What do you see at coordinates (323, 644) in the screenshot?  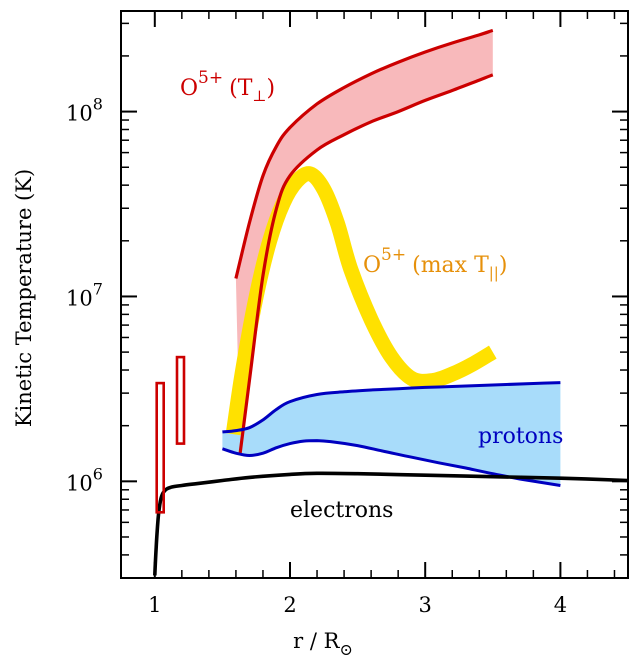 I see `x-axis-title: r / R⊙` at bounding box center [323, 644].